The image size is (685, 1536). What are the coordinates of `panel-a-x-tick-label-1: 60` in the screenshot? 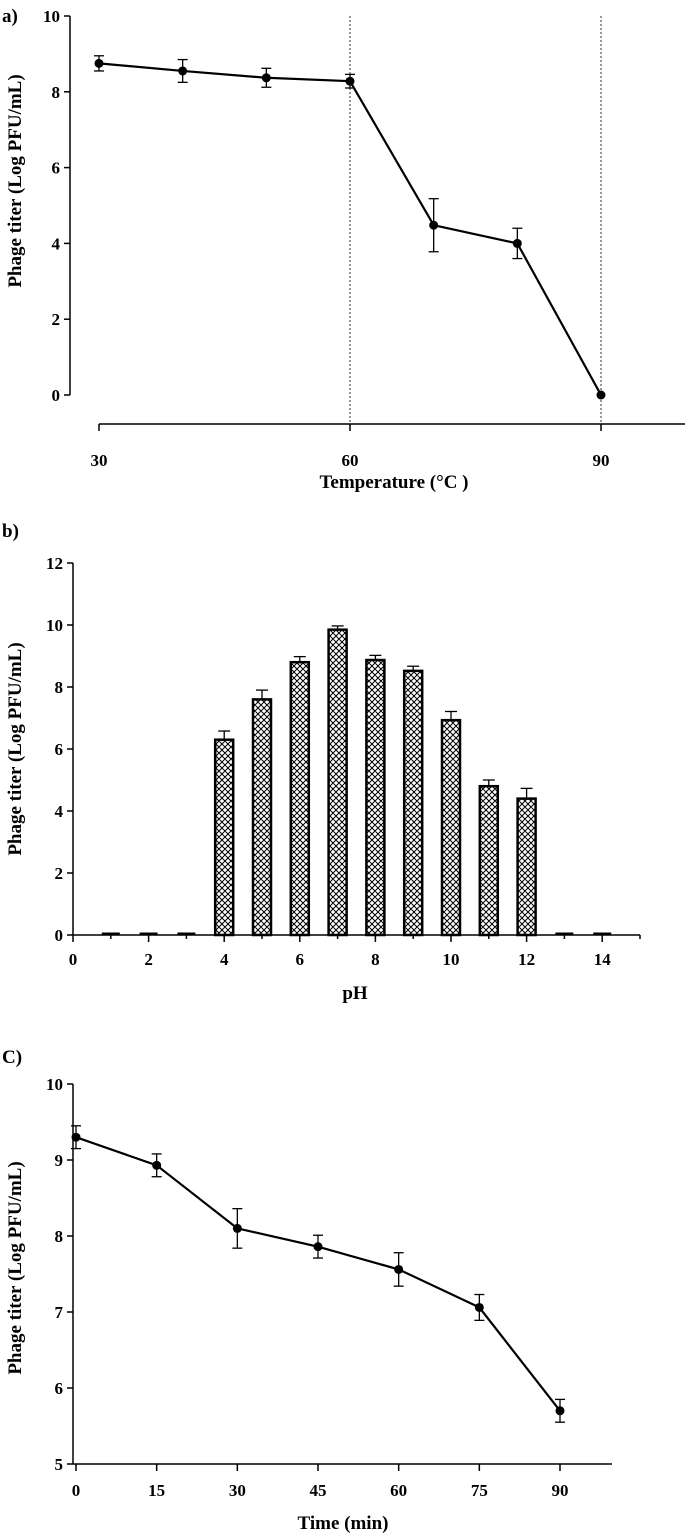 It's located at (350, 460).